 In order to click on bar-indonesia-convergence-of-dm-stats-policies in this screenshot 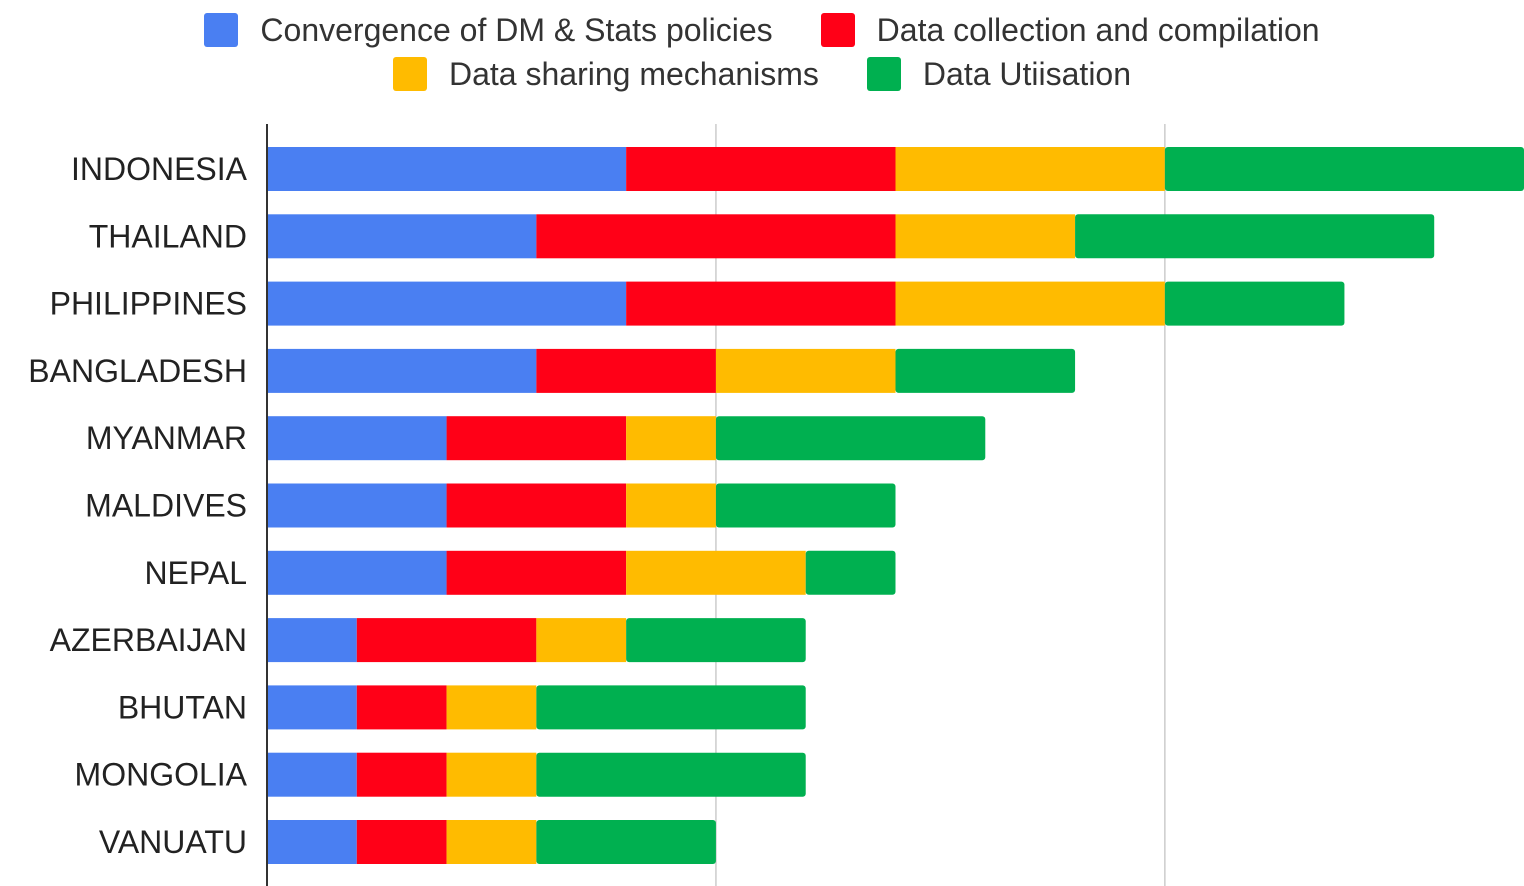, I will do `click(447, 169)`.